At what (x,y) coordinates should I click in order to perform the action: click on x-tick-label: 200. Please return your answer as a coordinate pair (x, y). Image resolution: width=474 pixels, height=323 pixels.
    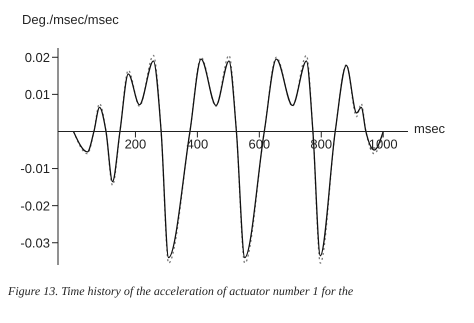
    Looking at the image, I should click on (135, 144).